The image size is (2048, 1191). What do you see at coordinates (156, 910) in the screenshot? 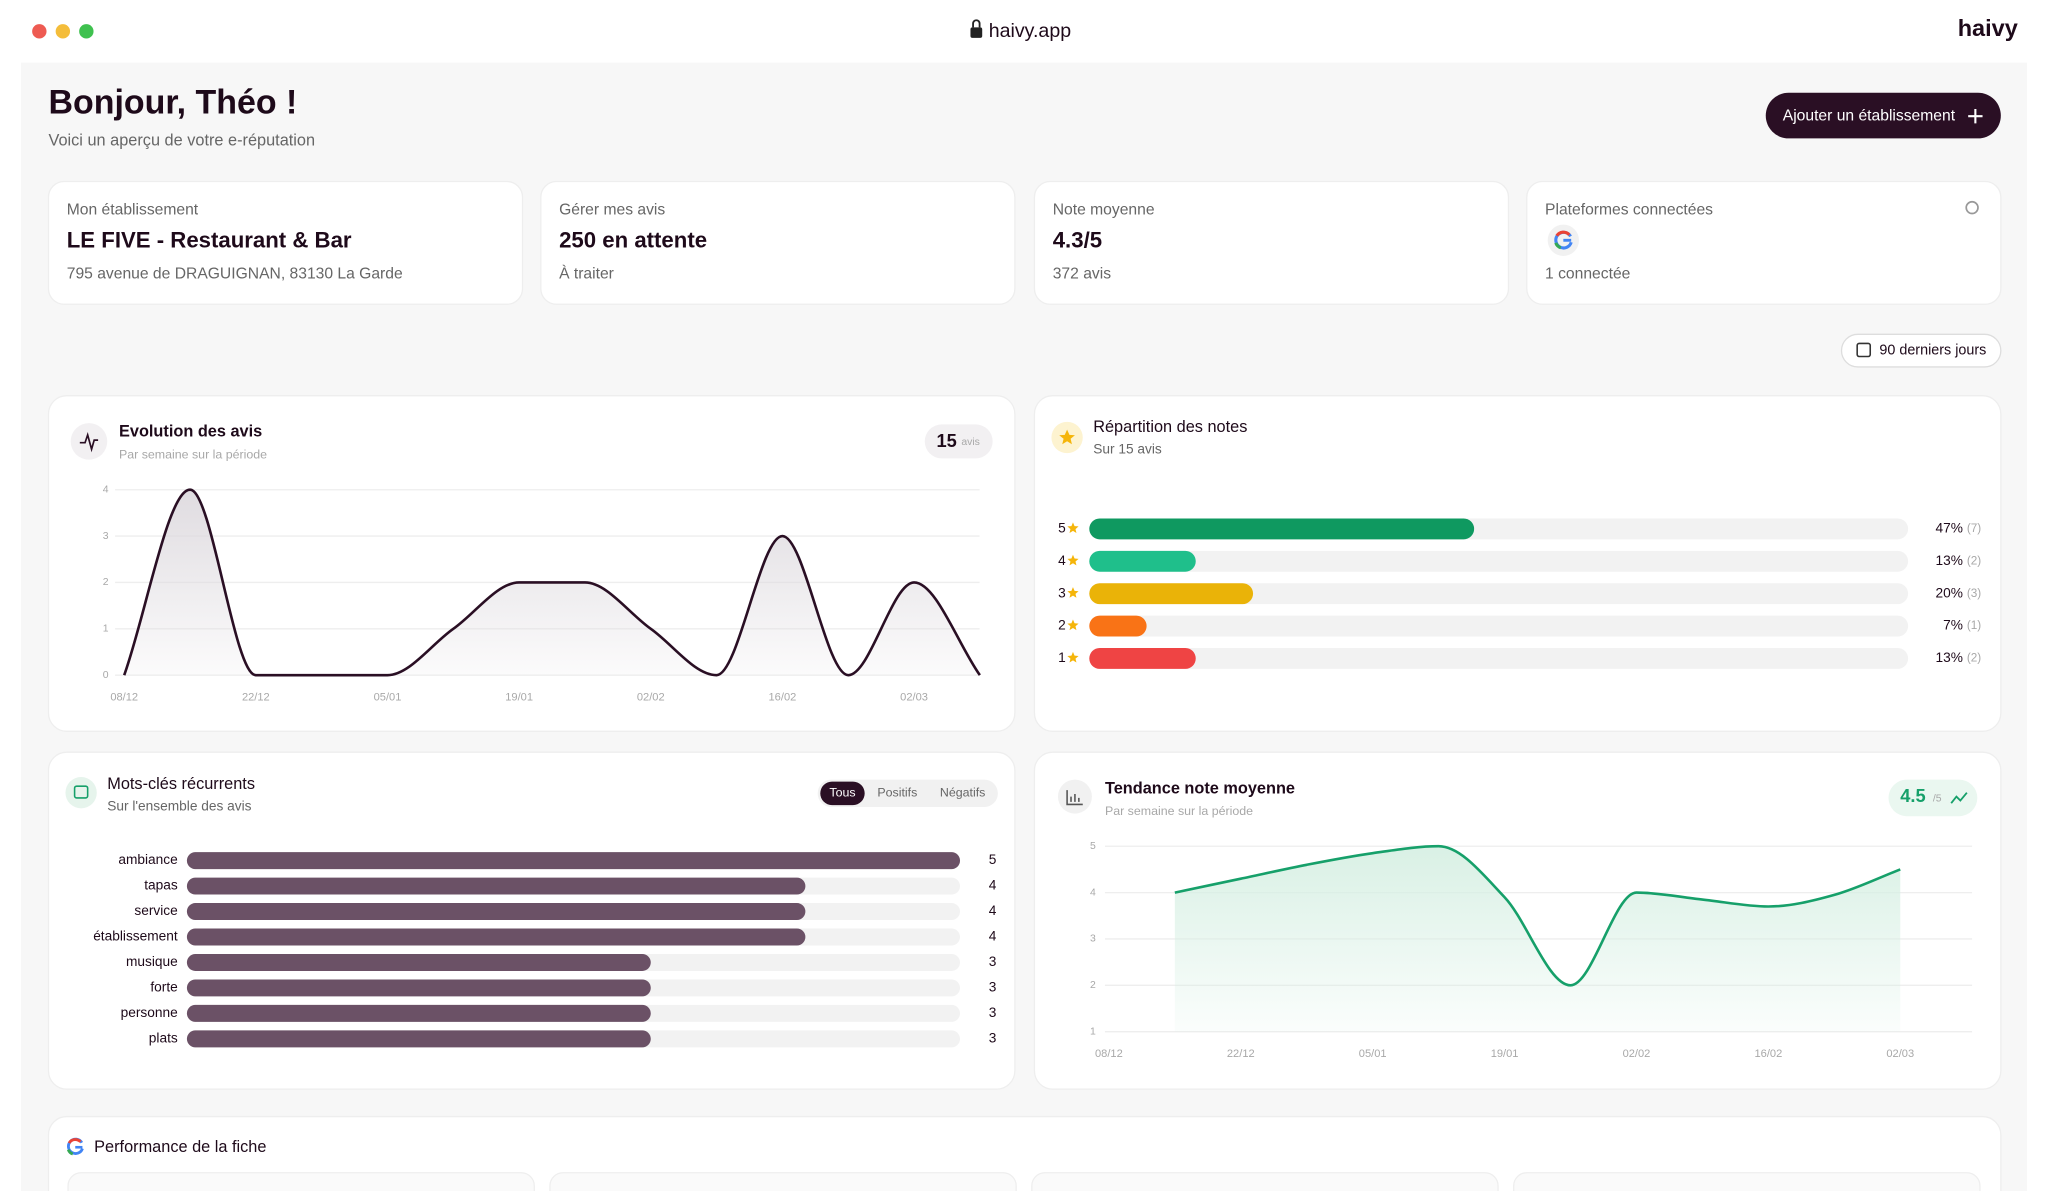
I see `bar-label: service` at bounding box center [156, 910].